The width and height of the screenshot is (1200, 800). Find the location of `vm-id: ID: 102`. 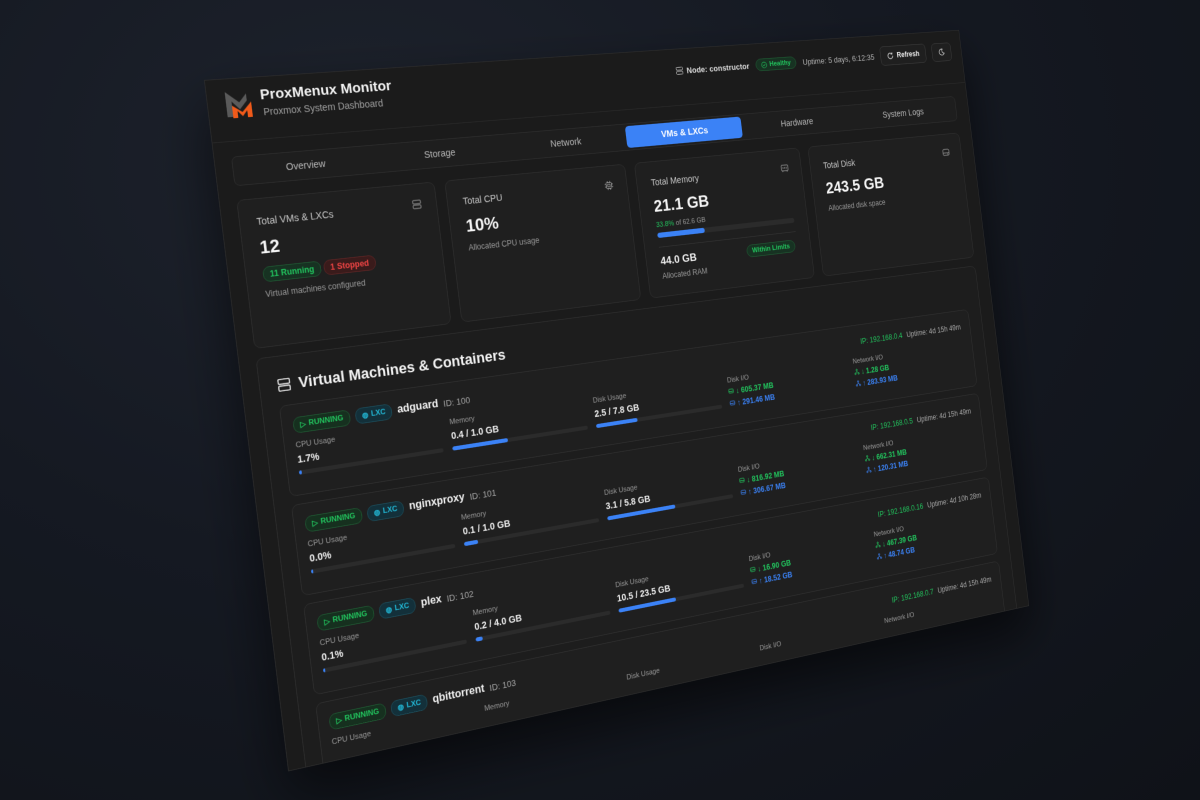

vm-id: ID: 102 is located at coordinates (460, 596).